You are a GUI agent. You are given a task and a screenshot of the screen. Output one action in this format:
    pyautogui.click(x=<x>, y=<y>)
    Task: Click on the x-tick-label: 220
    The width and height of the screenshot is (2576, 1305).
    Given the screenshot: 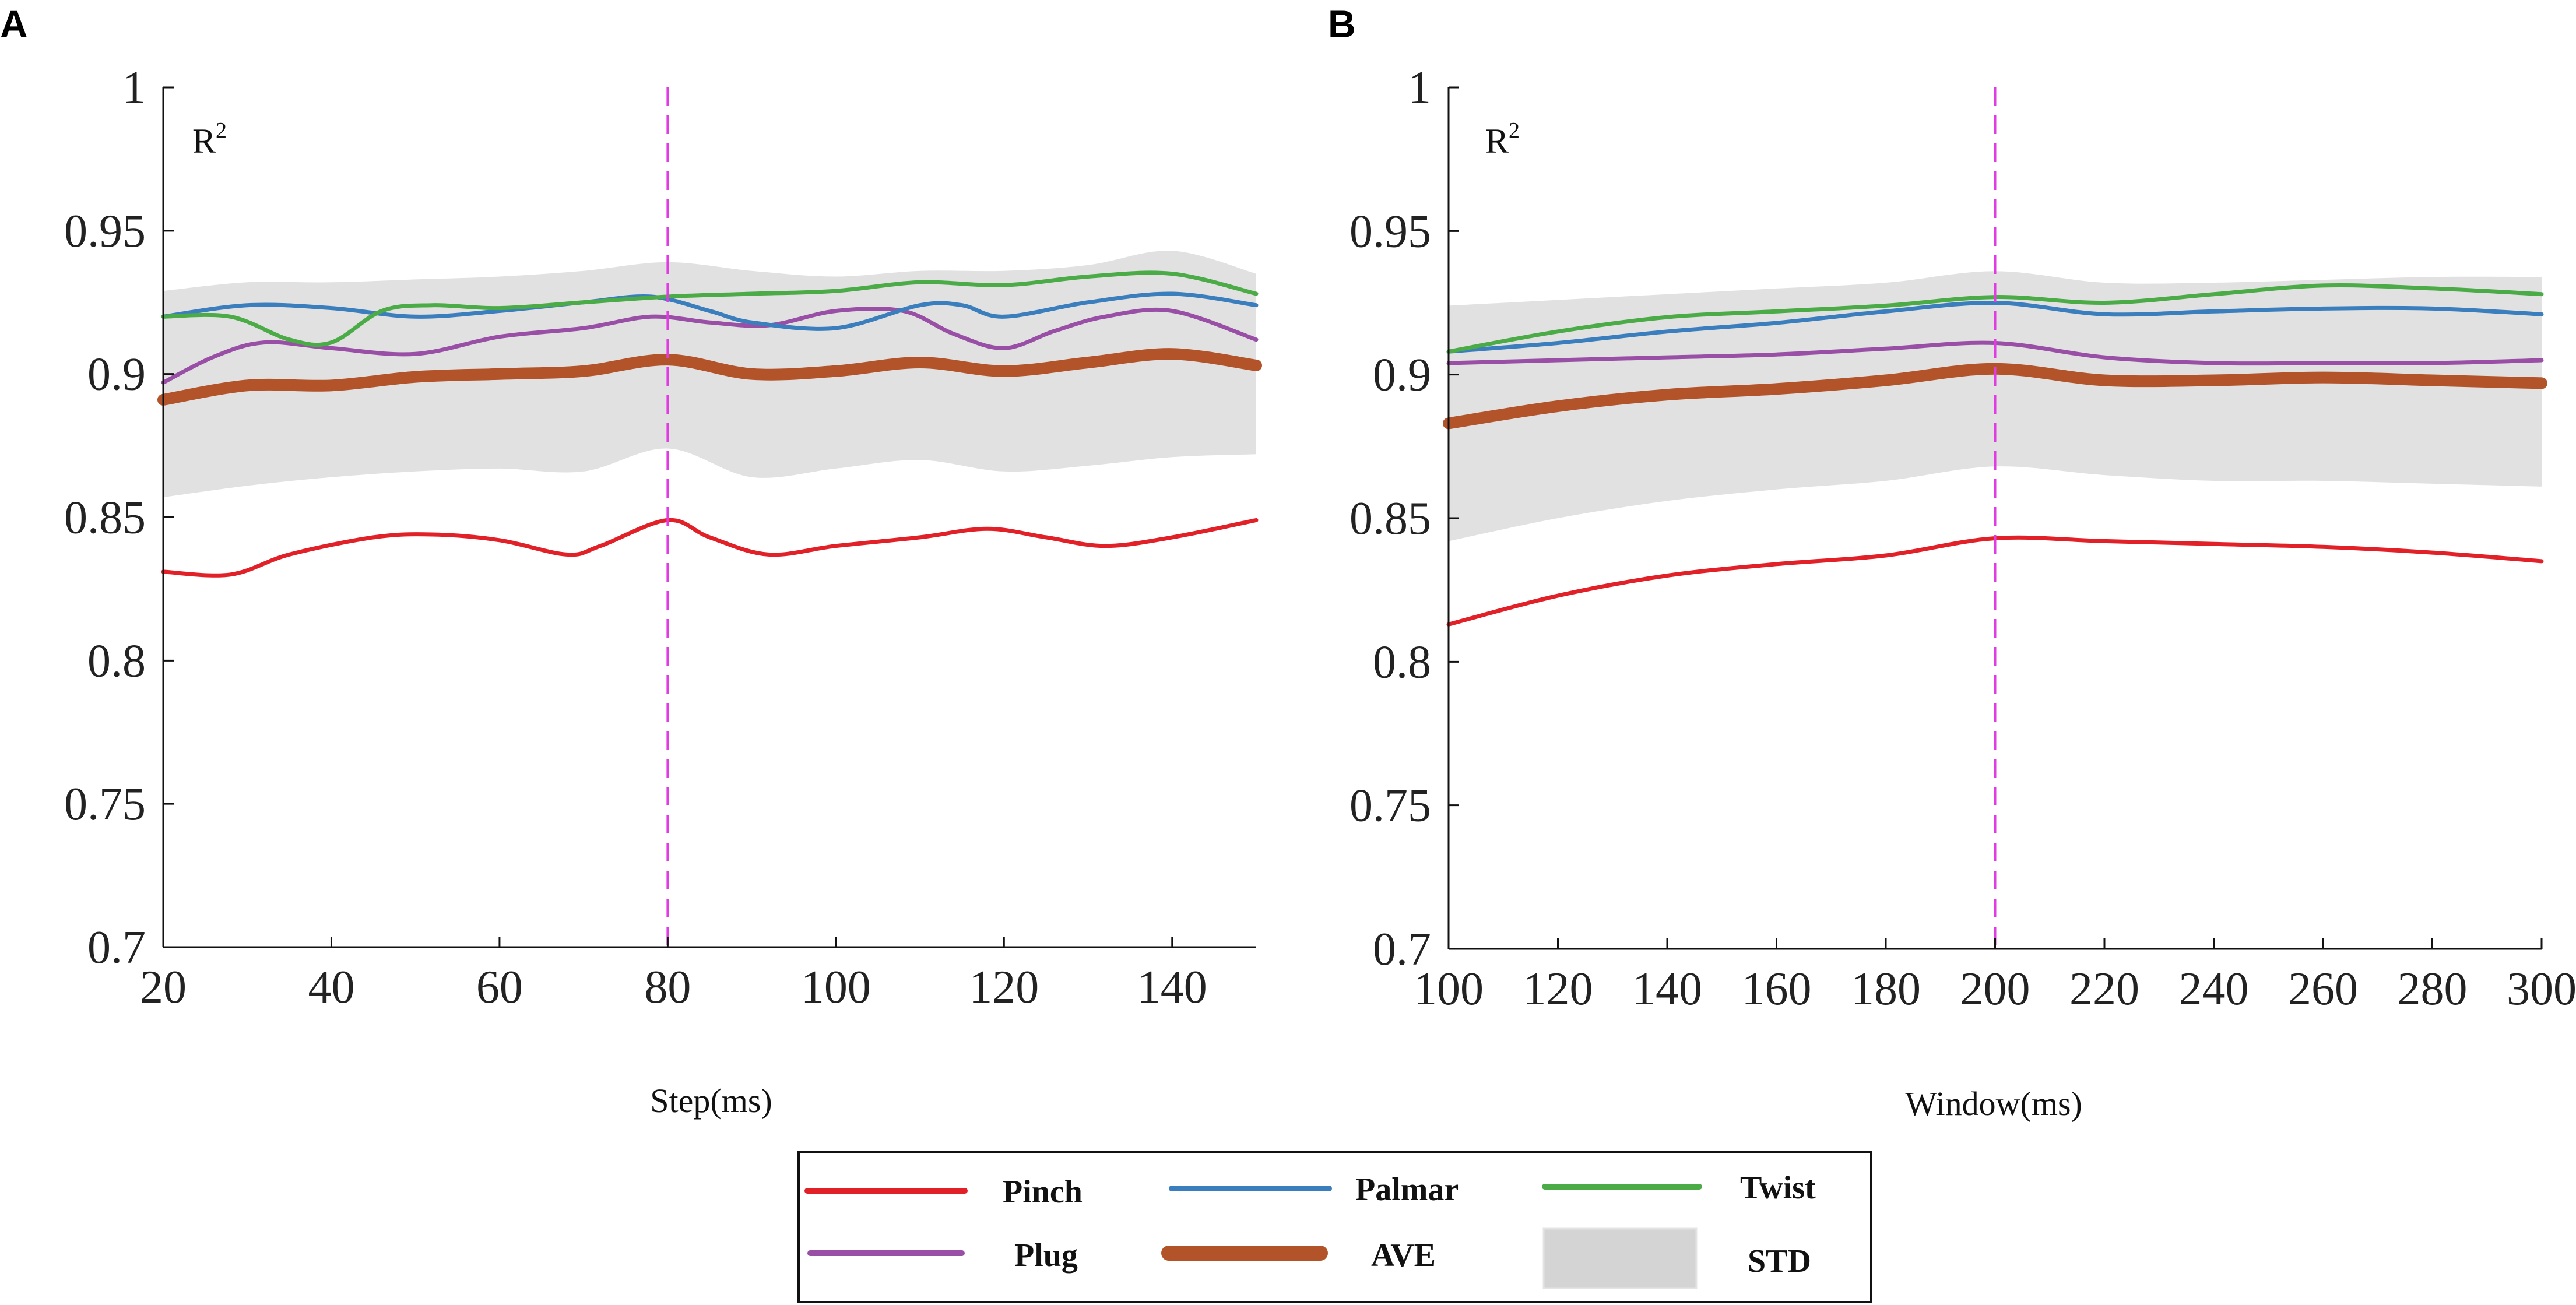 What is the action you would take?
    pyautogui.click(x=2104, y=989)
    